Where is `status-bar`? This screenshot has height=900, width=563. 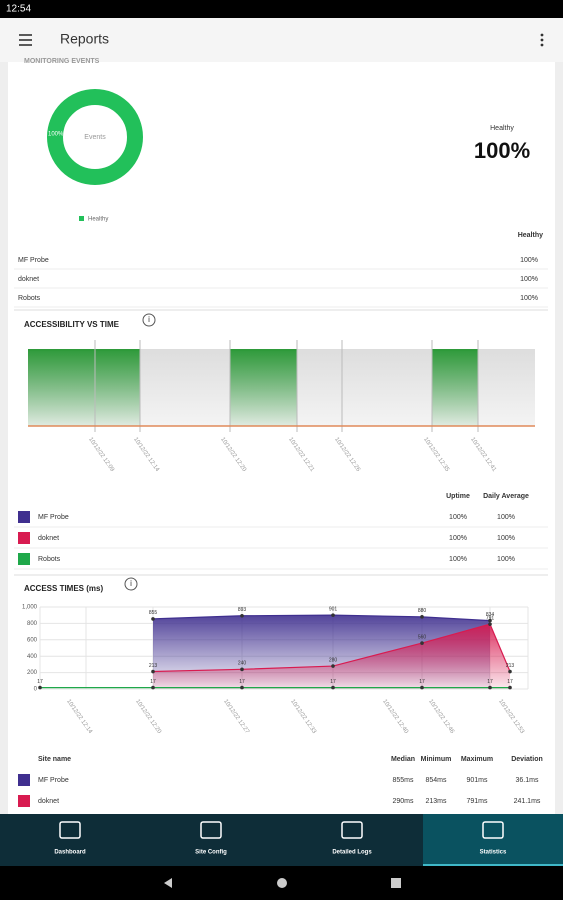 status-bar is located at coordinates (281, 9).